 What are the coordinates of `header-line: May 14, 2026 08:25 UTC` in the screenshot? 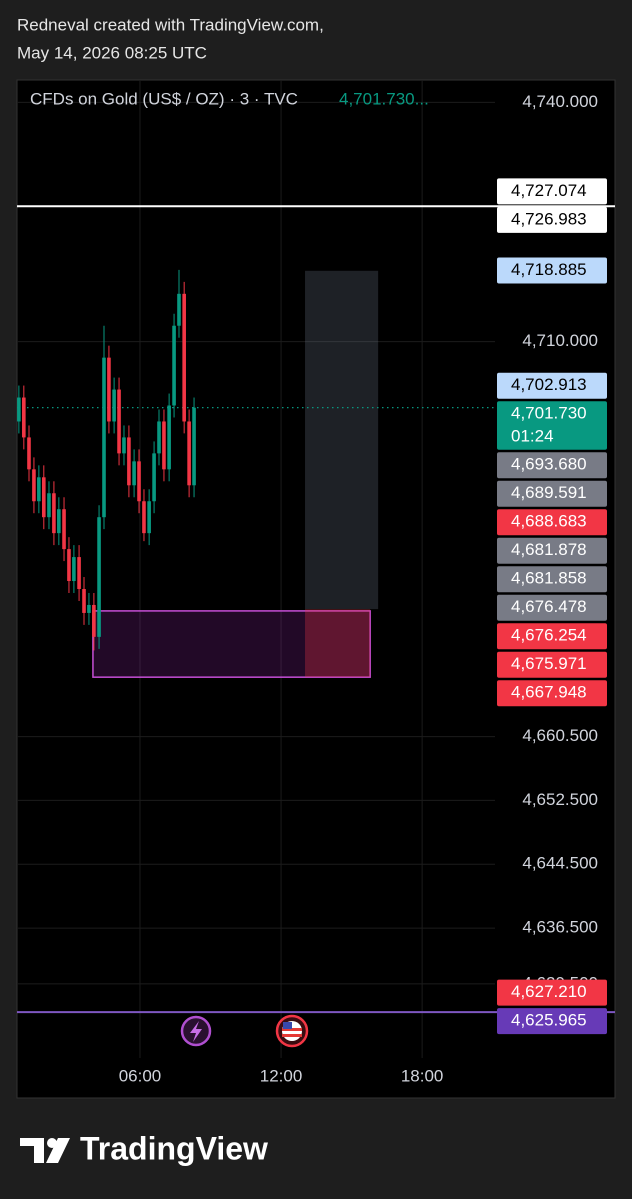 It's located at (112, 52).